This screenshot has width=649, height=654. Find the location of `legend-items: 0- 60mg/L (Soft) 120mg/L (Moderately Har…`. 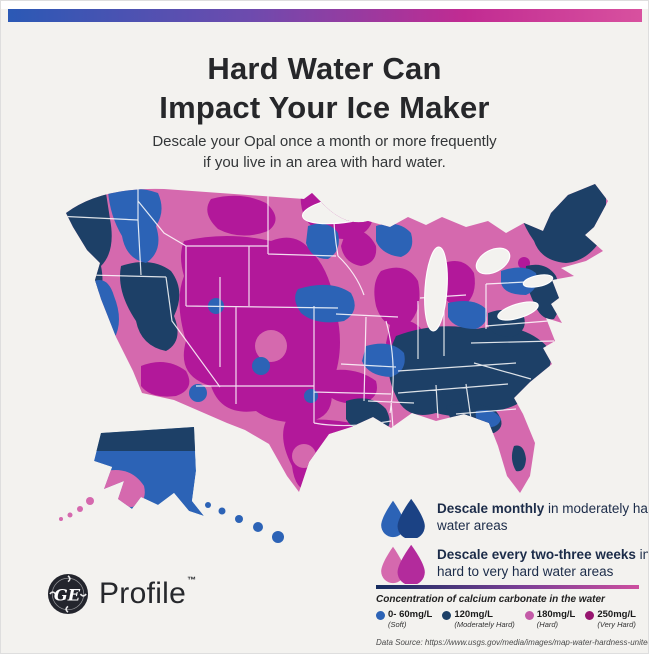

legend-items: 0- 60mg/L (Soft) 120mg/L (Moderately Har… is located at coordinates (508, 619).